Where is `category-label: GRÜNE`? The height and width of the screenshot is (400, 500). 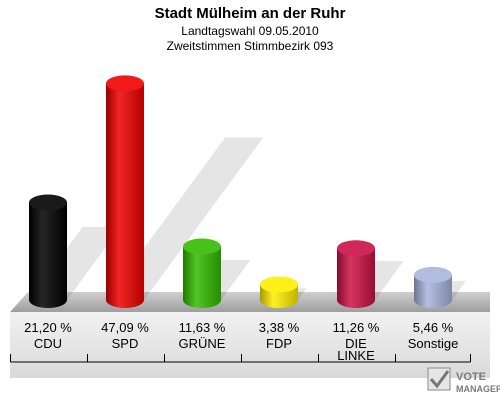
category-label: GRÜNE is located at coordinates (202, 343).